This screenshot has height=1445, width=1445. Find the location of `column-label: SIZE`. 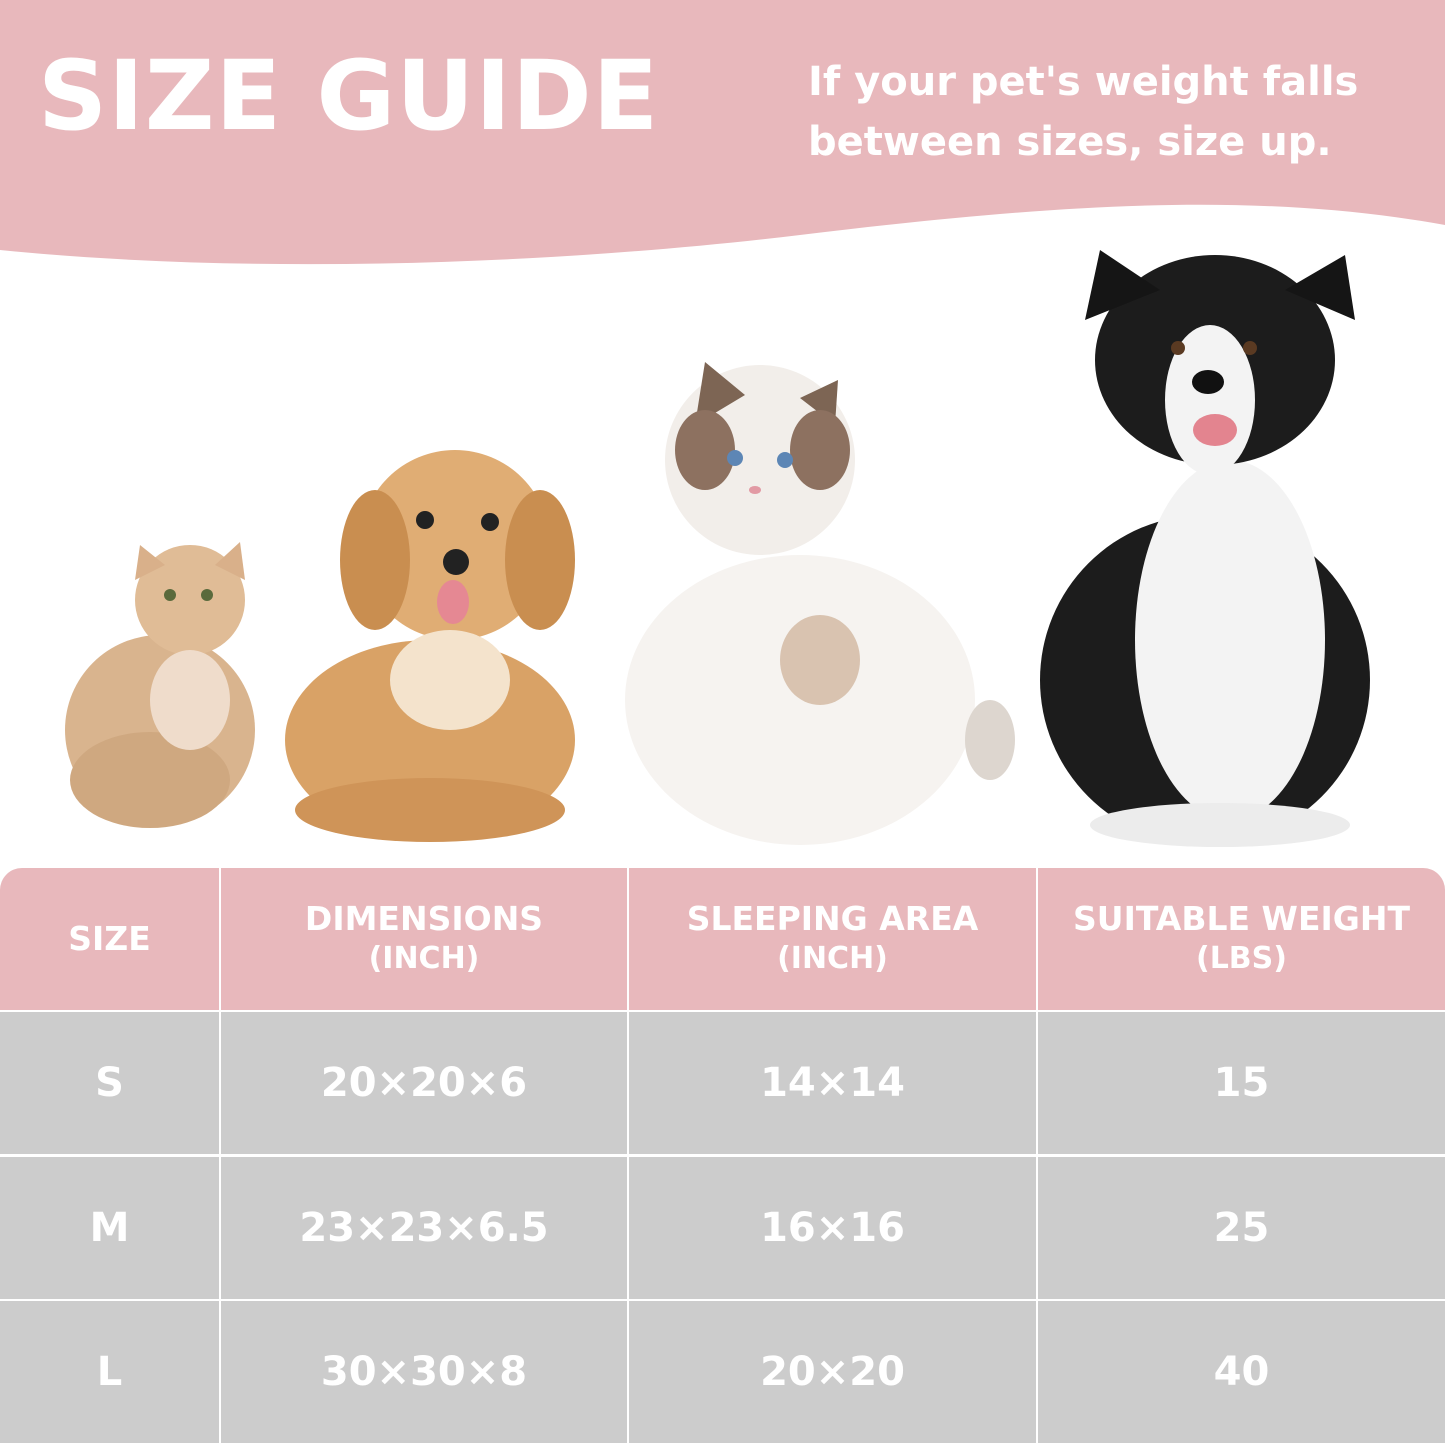

column-label: SIZE is located at coordinates (109, 938).